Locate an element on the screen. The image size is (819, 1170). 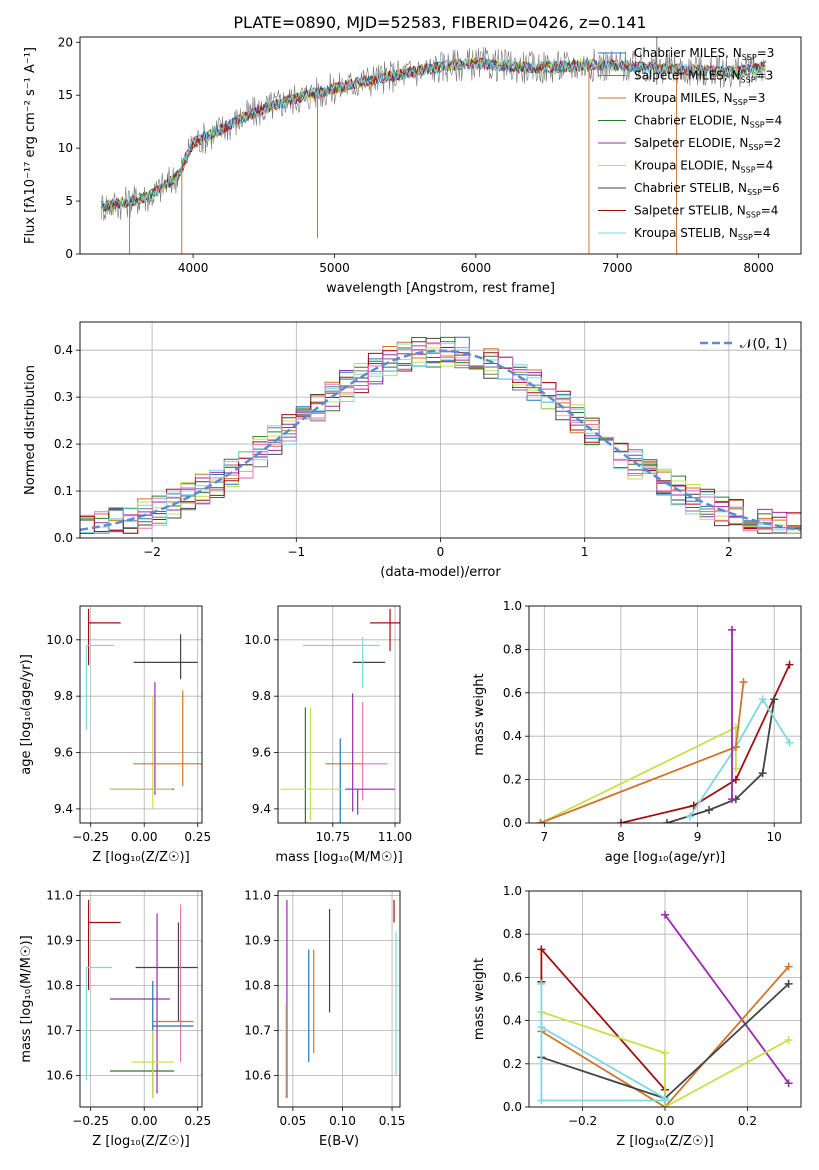
x-tick-label: 0 is located at coordinates (441, 552).